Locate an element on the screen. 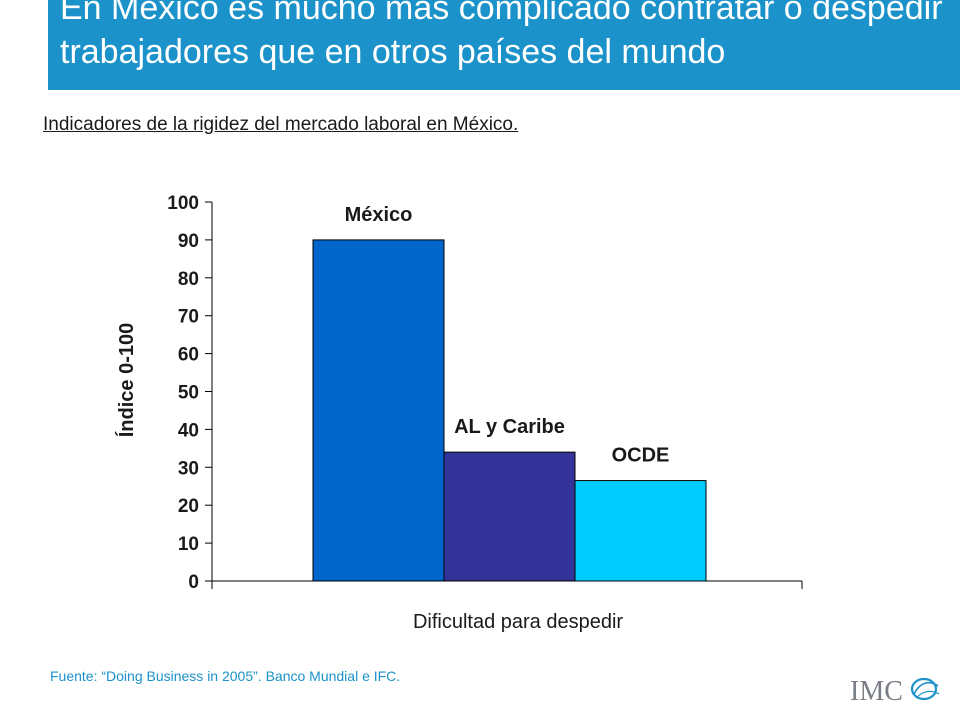 This screenshot has height=720, width=960. y-axis-label: Índice 0-100 is located at coordinates (126, 380).